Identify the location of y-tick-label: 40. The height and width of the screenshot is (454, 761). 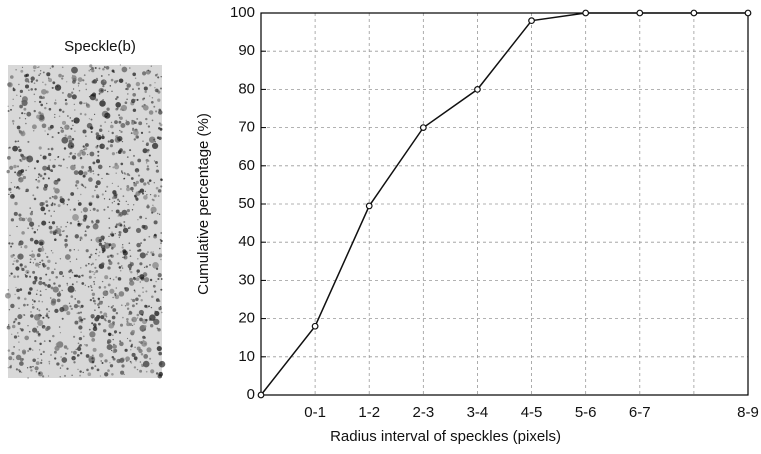
(246, 241).